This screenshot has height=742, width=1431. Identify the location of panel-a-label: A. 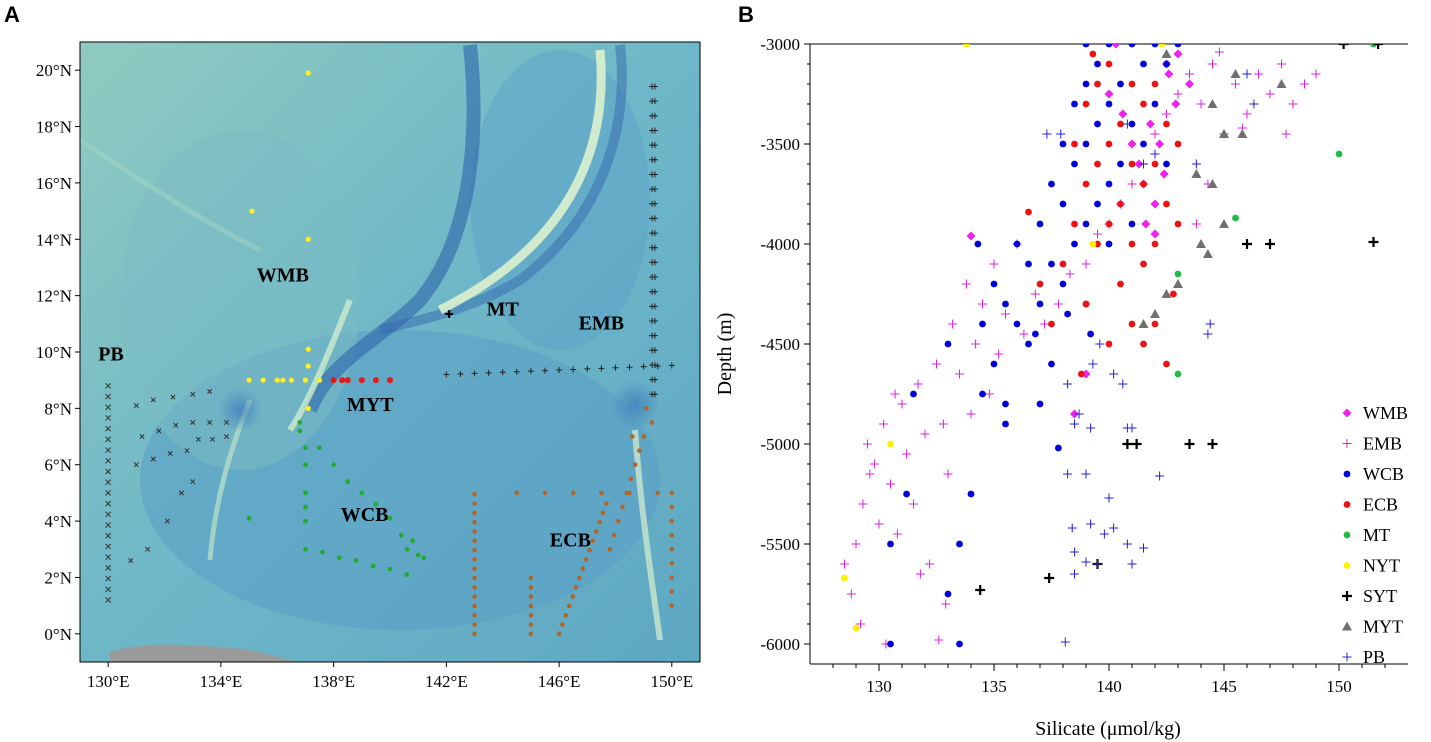
(12, 14).